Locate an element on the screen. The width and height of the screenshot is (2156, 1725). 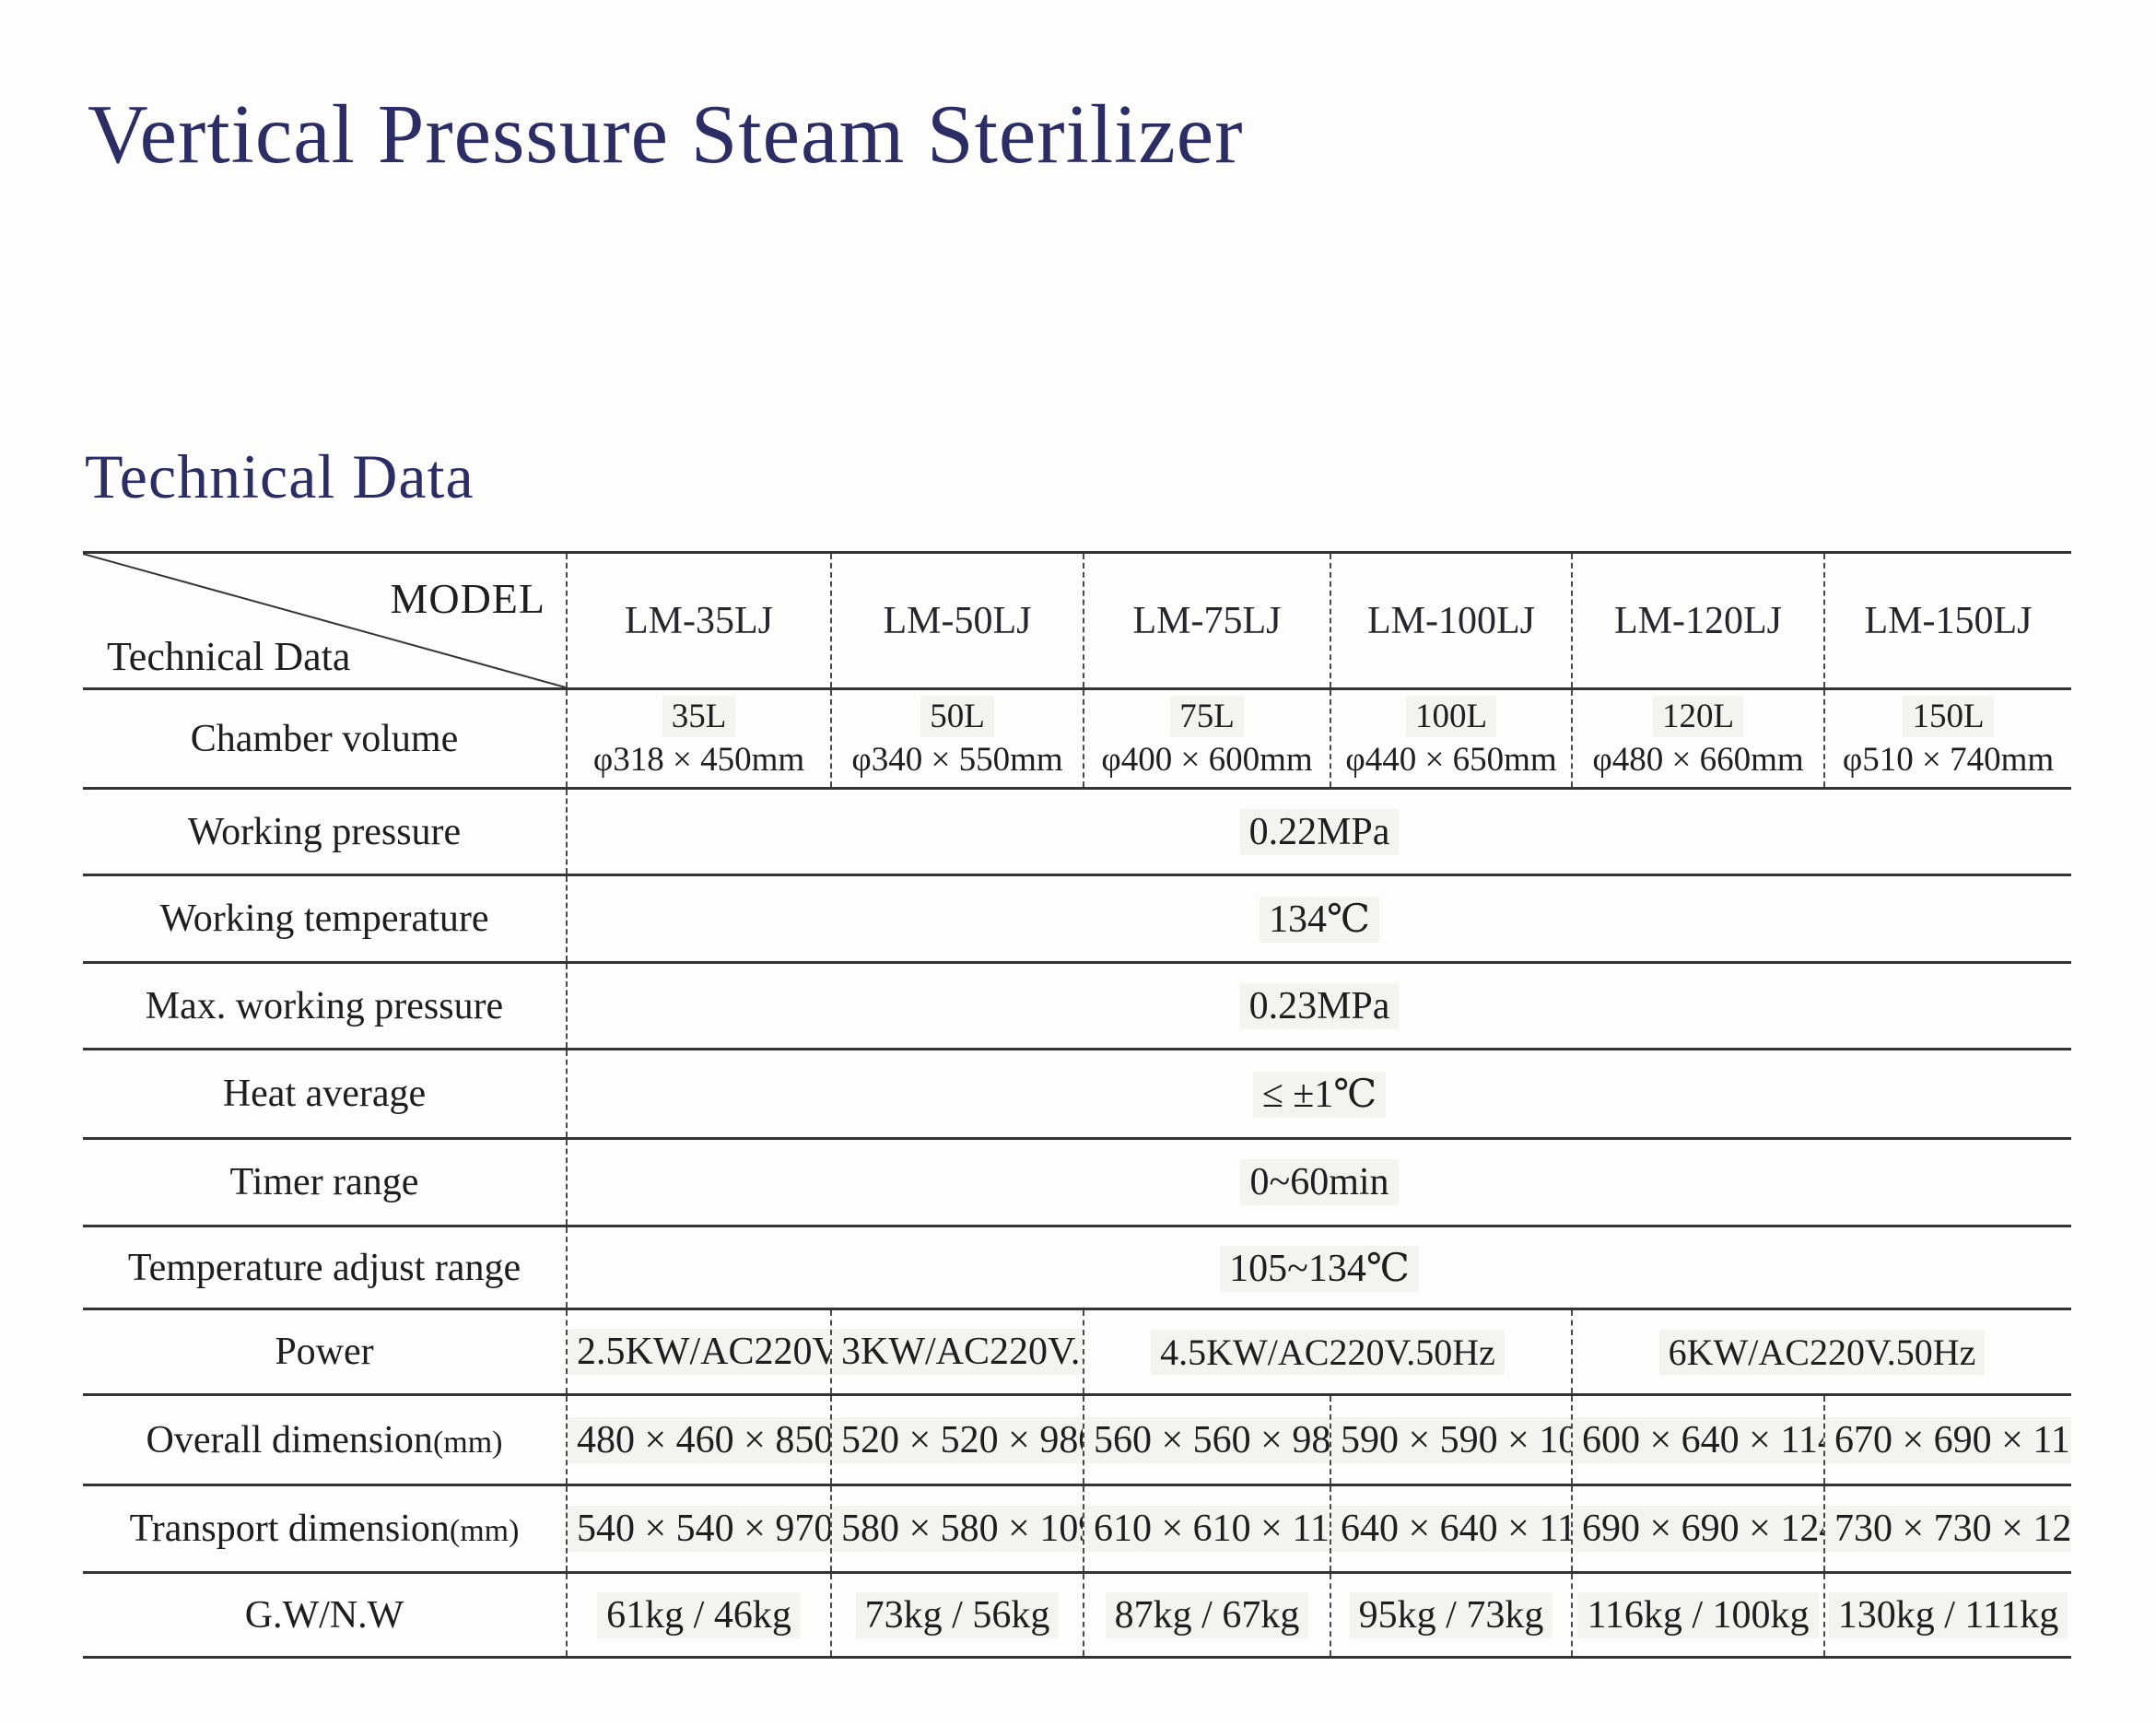
row-label-overall-dimension: Overall dimension(mm) is located at coordinates (325, 1440).